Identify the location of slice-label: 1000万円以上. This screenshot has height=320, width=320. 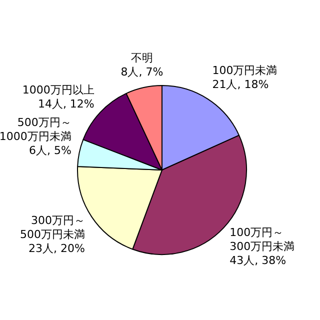
(58, 89).